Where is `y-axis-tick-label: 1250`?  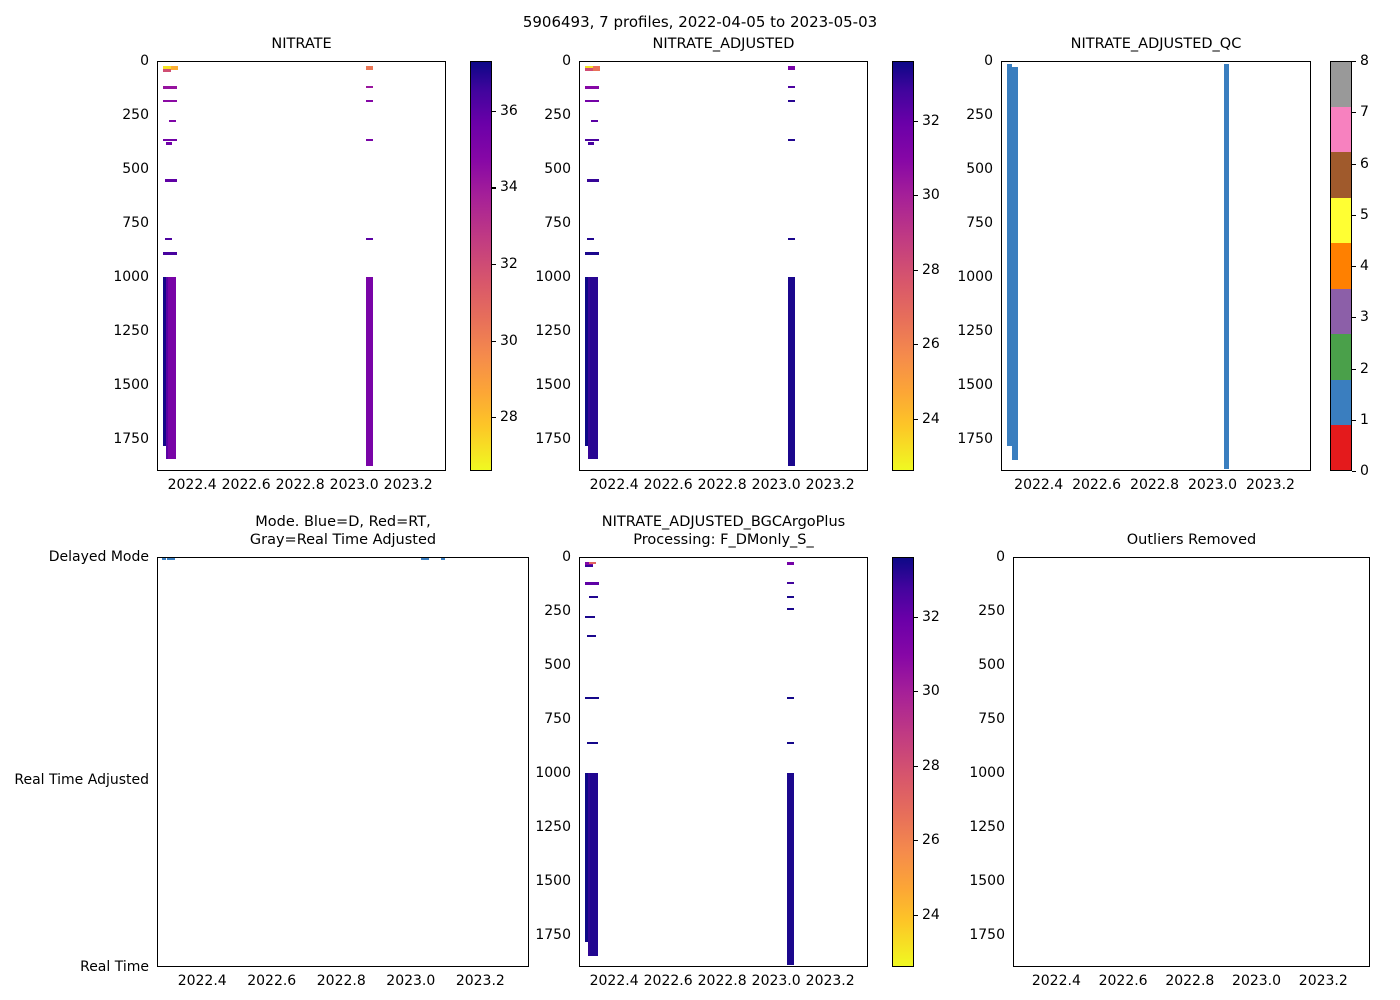
y-axis-tick-label: 1250 is located at coordinates (553, 330).